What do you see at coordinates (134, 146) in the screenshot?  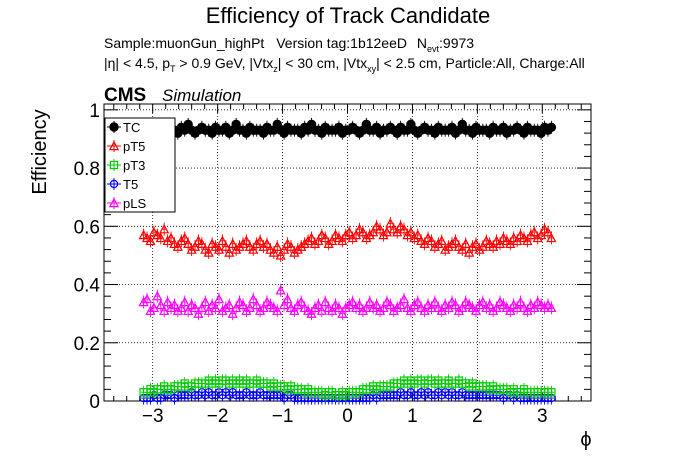 I see `legend-label: pT5` at bounding box center [134, 146].